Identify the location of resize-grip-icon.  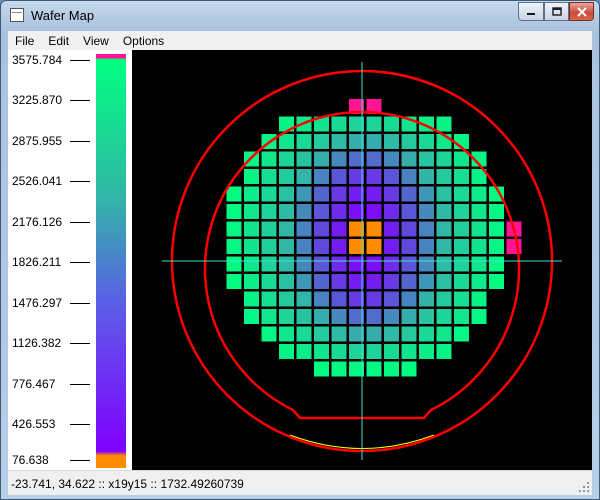
(584, 487).